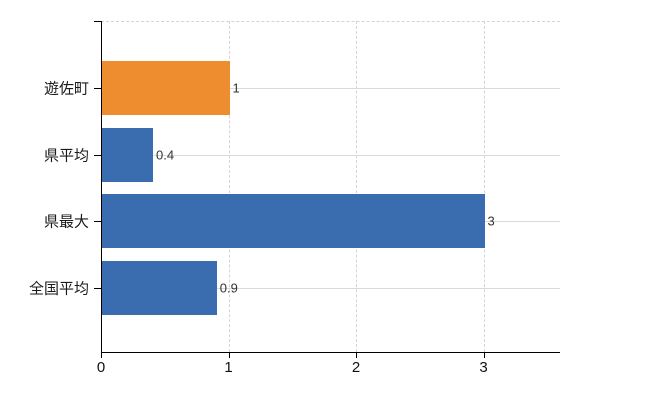 Image resolution: width=650 pixels, height=400 pixels. I want to click on bar-value-label: 0.4, so click(165, 155).